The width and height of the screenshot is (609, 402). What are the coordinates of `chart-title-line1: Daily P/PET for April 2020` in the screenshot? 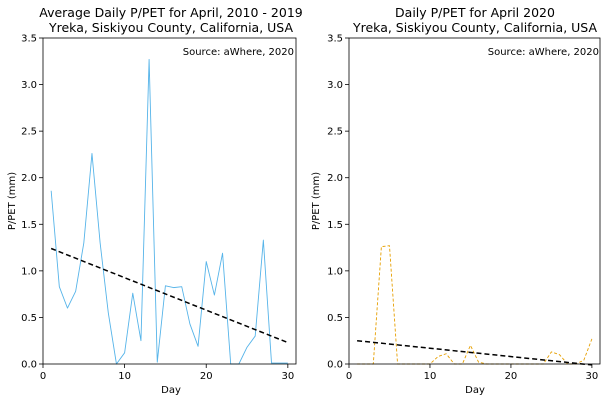 It's located at (475, 12).